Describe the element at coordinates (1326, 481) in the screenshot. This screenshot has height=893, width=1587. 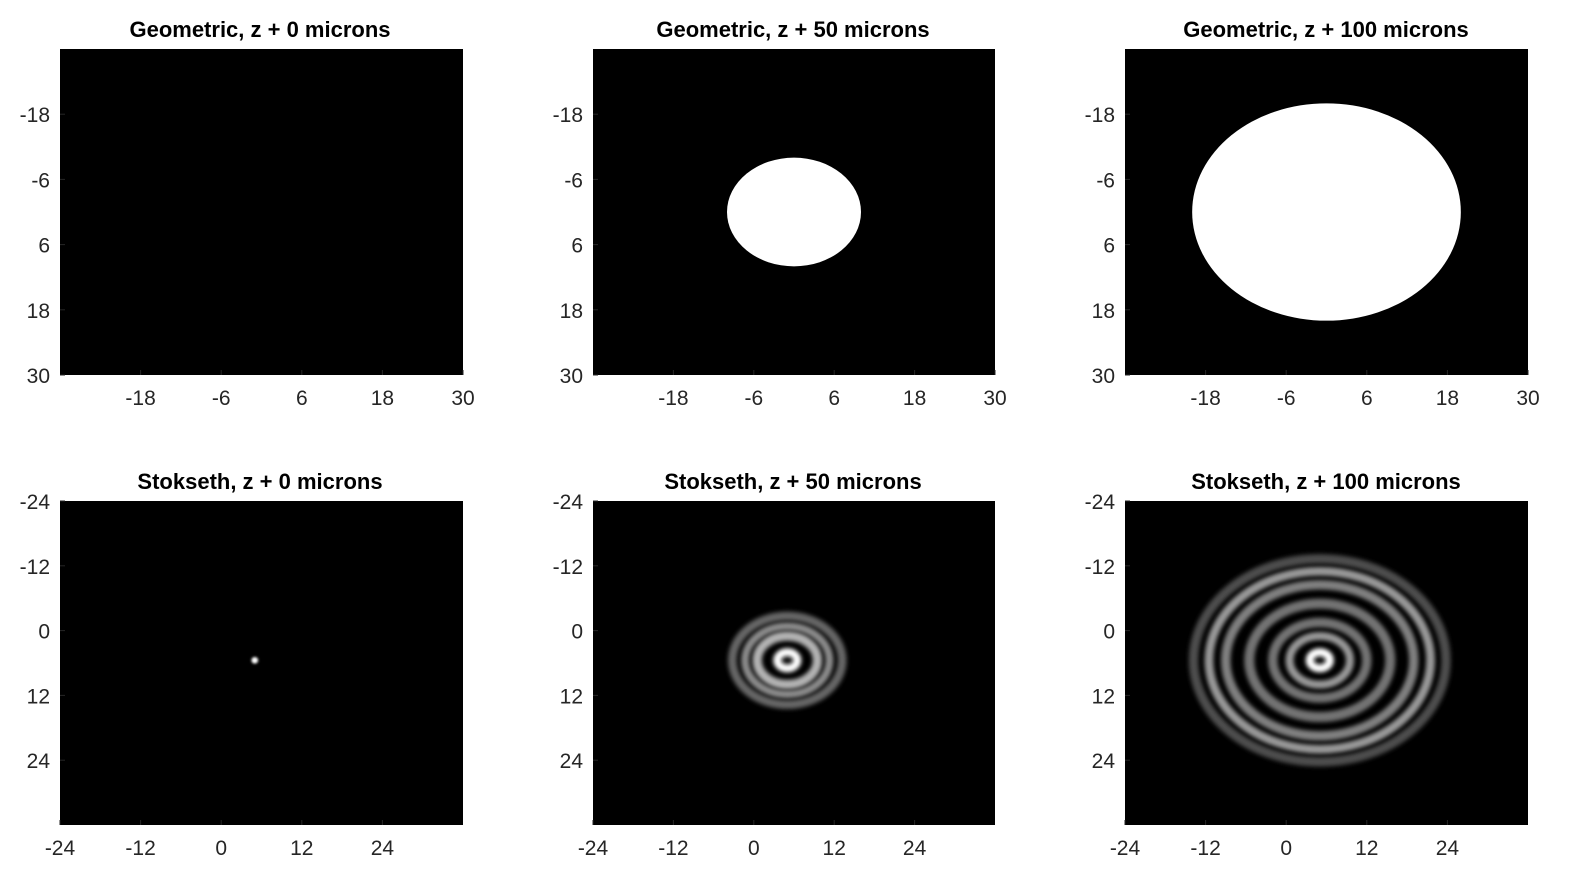
I see `subplot-title: Stokseth, z + 100 microns` at that location.